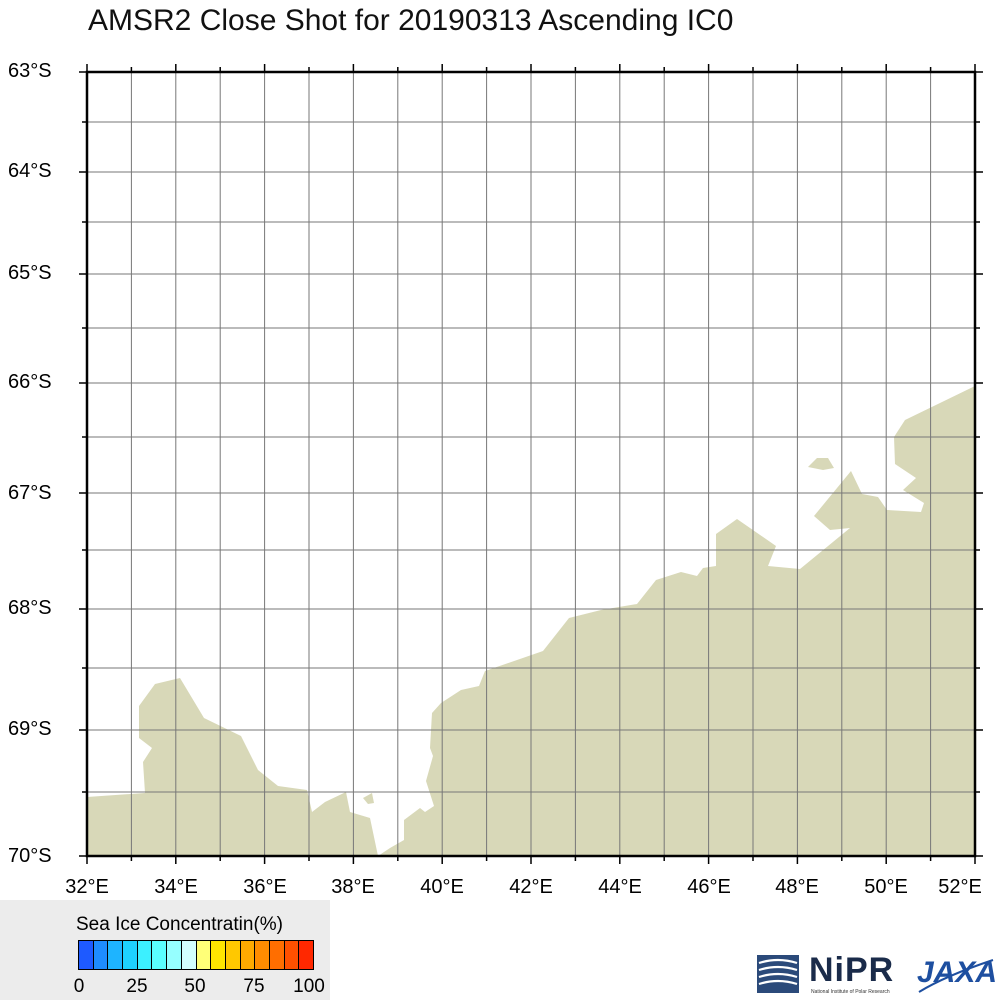 The image size is (1000, 1000). I want to click on lon-label: 40°E, so click(442, 887).